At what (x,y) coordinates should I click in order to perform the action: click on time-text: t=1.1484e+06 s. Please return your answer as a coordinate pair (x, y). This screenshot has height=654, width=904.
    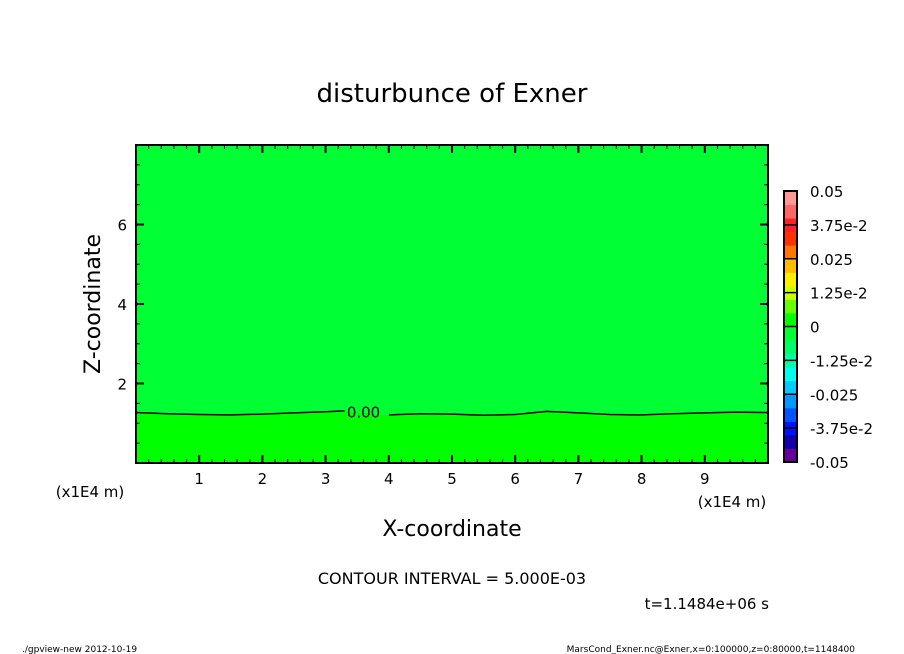
    Looking at the image, I should click on (707, 604).